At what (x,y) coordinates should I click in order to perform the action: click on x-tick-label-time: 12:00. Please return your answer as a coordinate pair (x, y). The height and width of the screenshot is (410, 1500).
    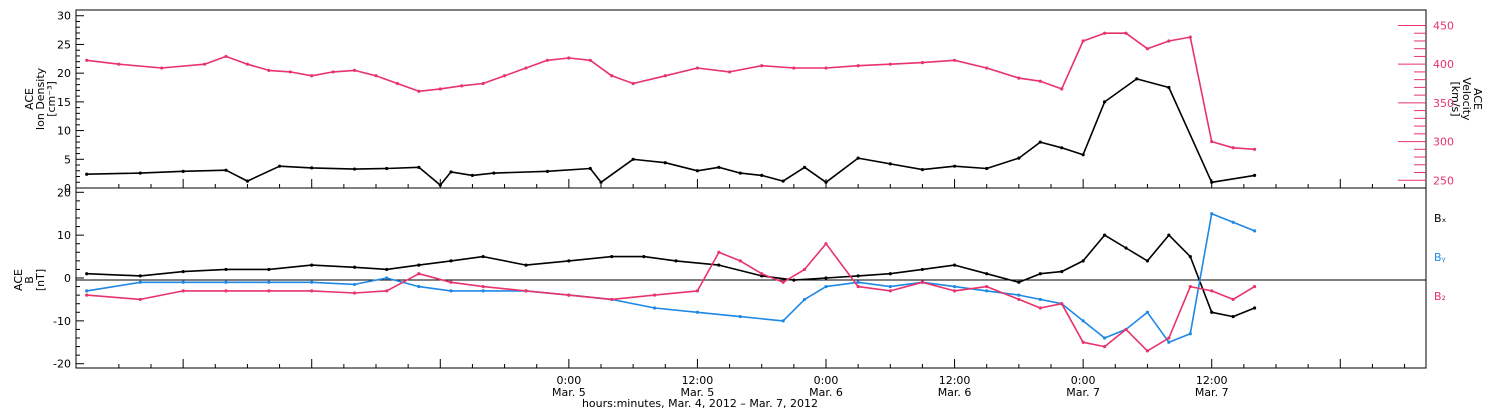
    Looking at the image, I should click on (698, 380).